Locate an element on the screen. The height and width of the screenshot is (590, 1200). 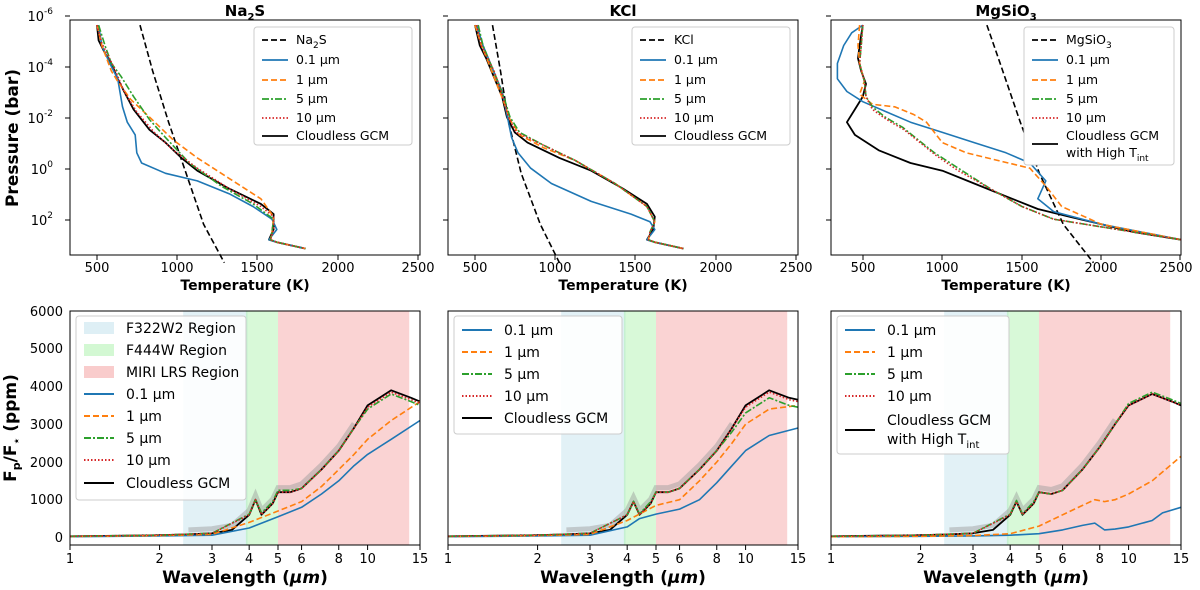
x-axis-label: Temperature (K) is located at coordinates (622, 286).